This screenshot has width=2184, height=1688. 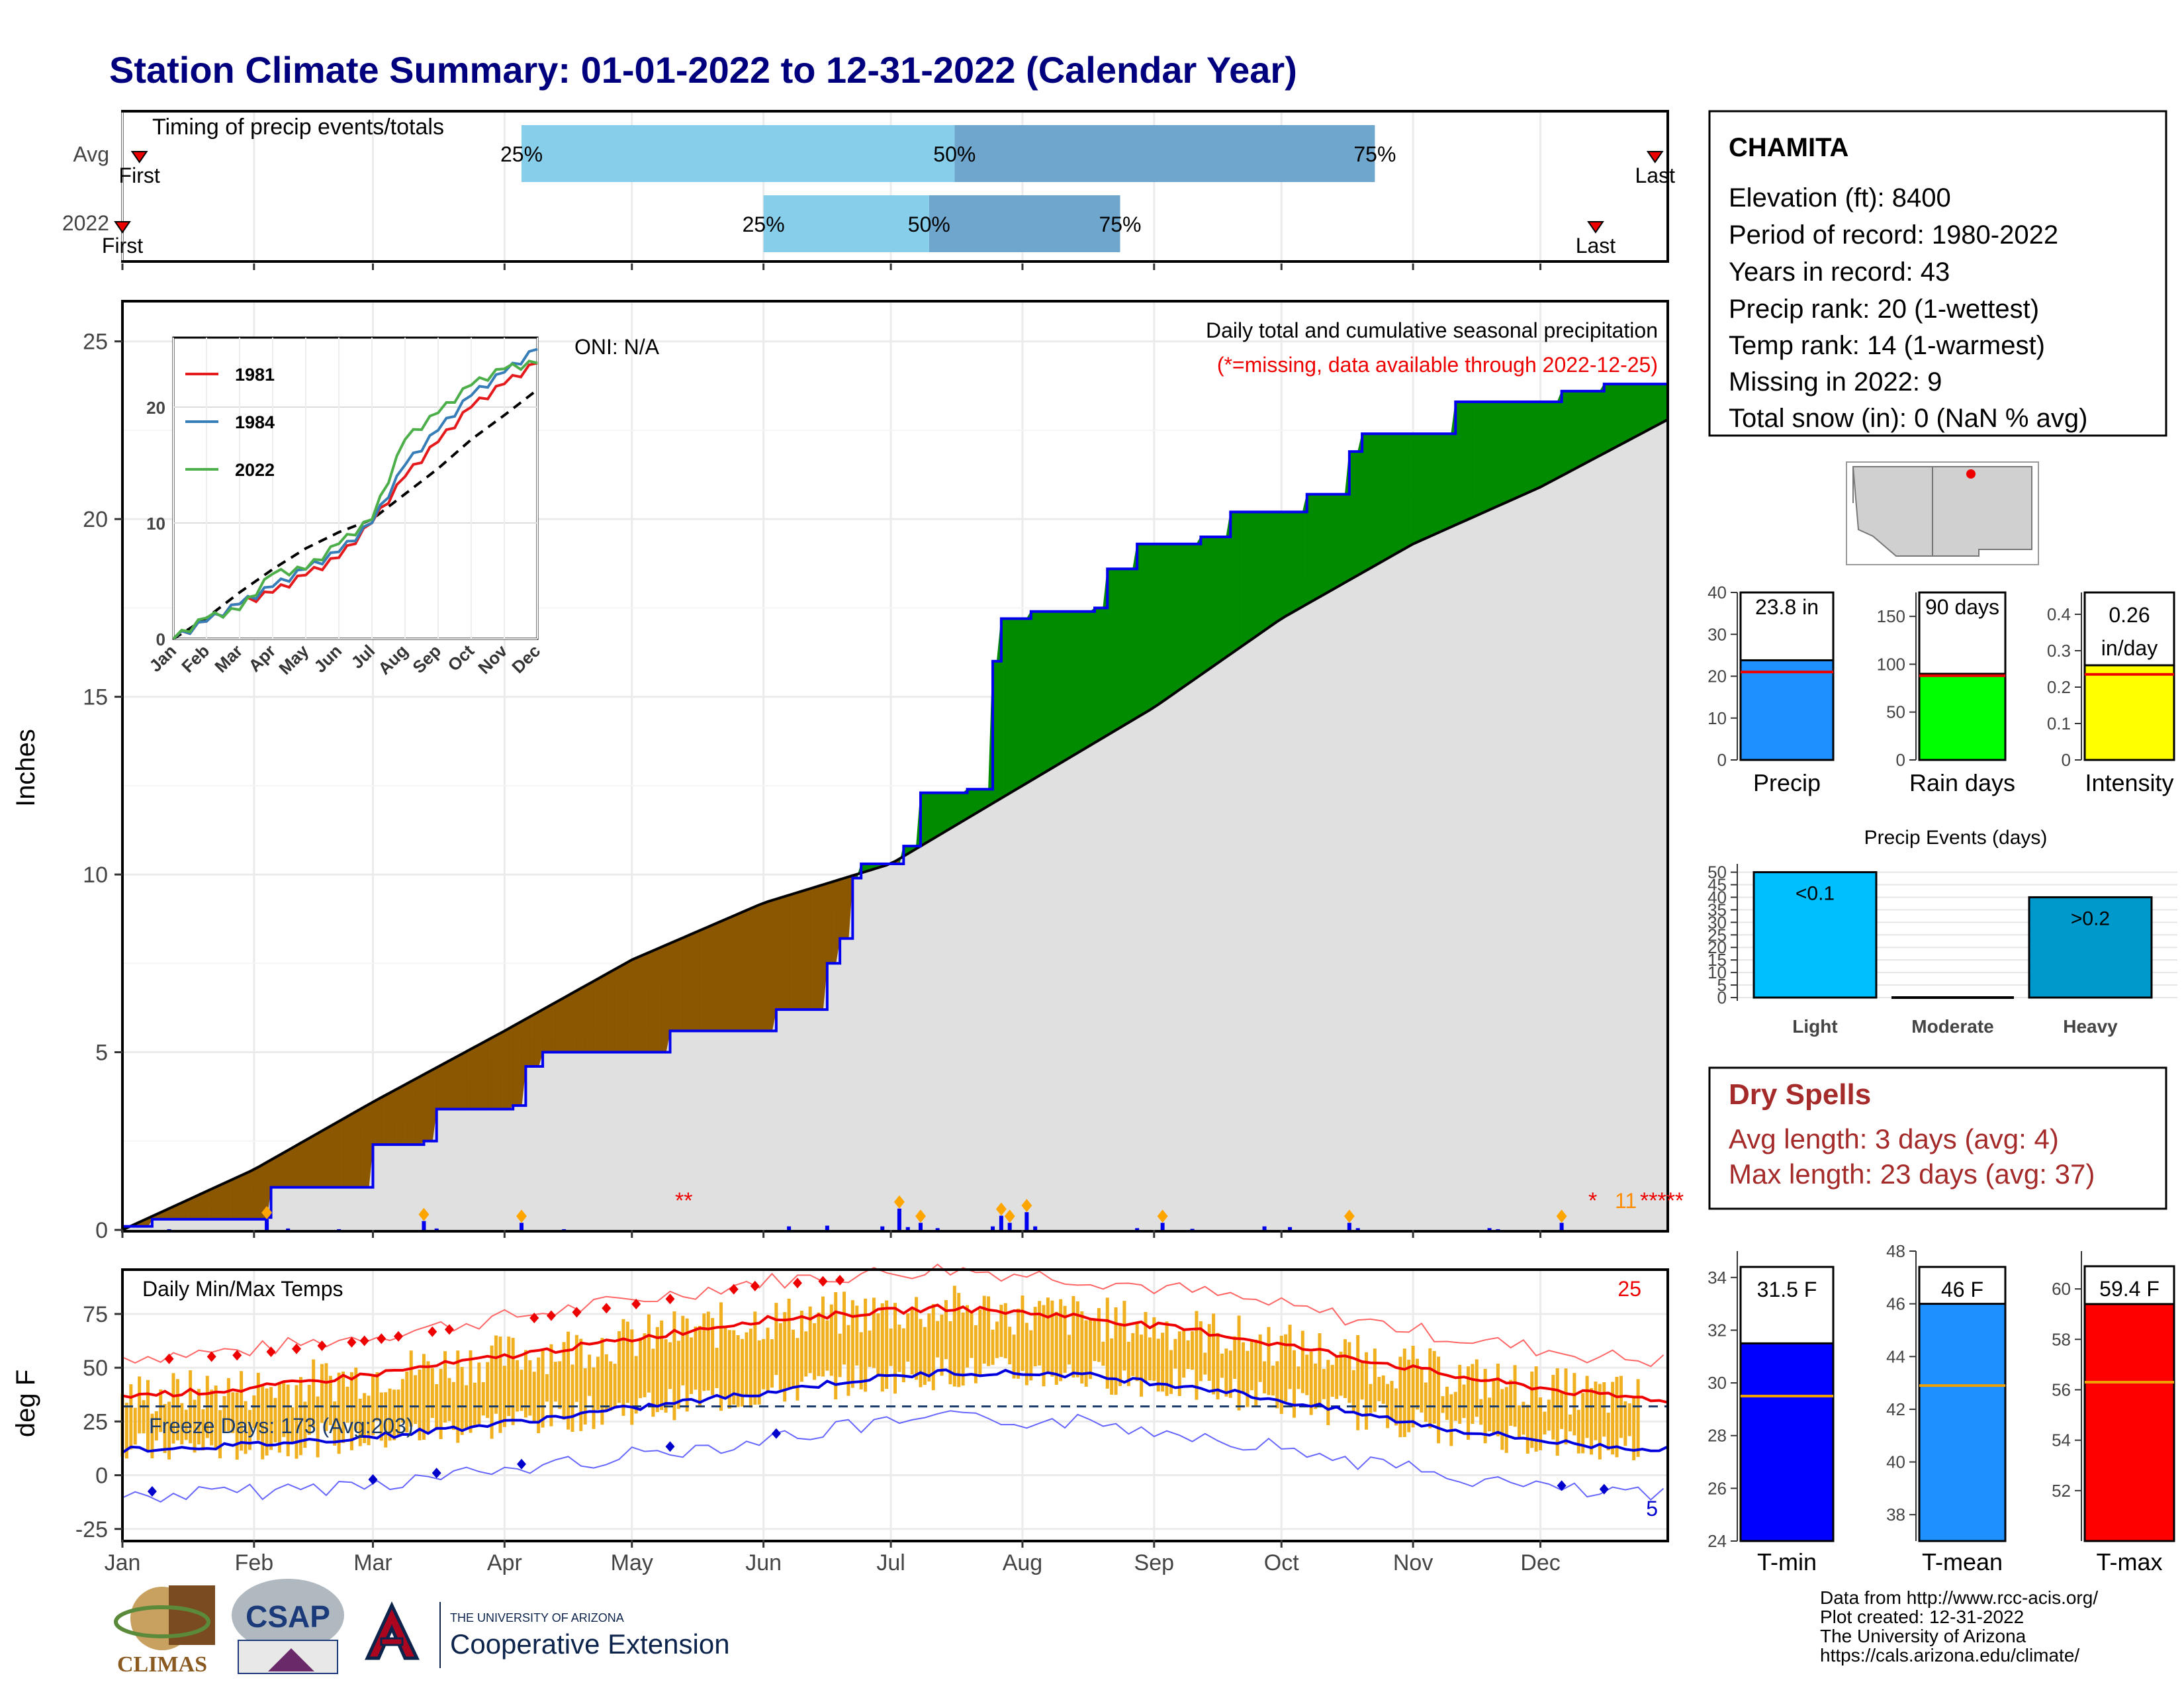 What do you see at coordinates (2059, 723) in the screenshot?
I see `mini-bar-tick: 0.1` at bounding box center [2059, 723].